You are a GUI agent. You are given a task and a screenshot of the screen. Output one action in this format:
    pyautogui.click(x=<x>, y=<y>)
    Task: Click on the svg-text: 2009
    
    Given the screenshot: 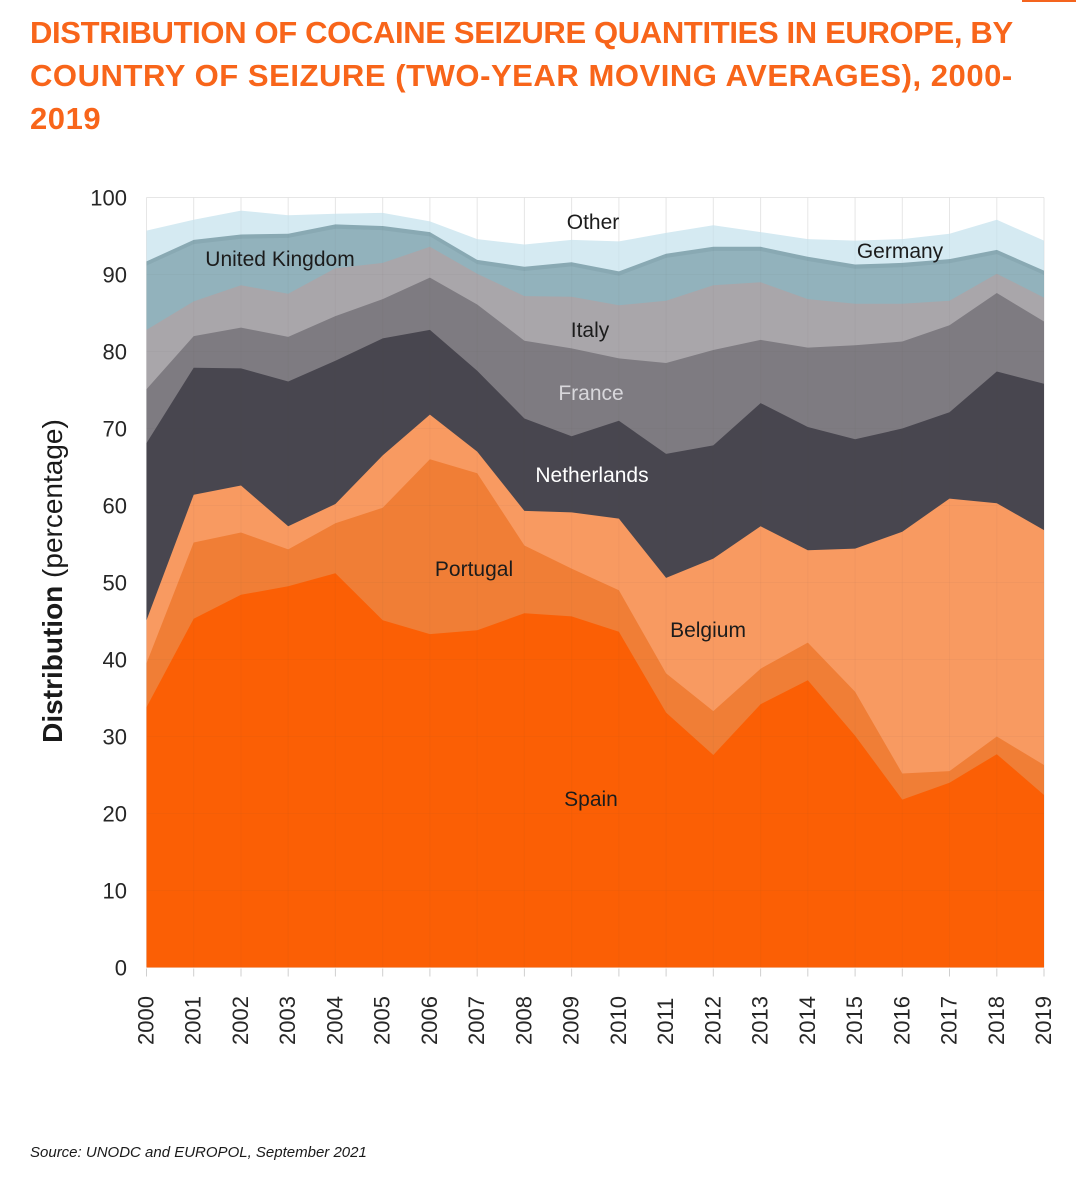 What is the action you would take?
    pyautogui.click(x=571, y=1020)
    